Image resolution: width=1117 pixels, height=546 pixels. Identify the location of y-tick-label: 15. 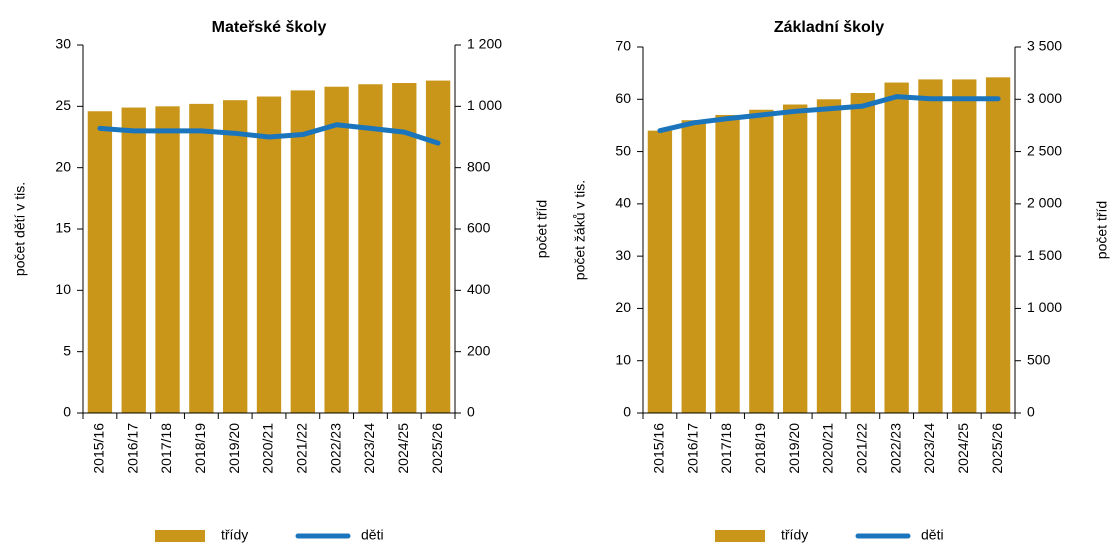
(63, 228).